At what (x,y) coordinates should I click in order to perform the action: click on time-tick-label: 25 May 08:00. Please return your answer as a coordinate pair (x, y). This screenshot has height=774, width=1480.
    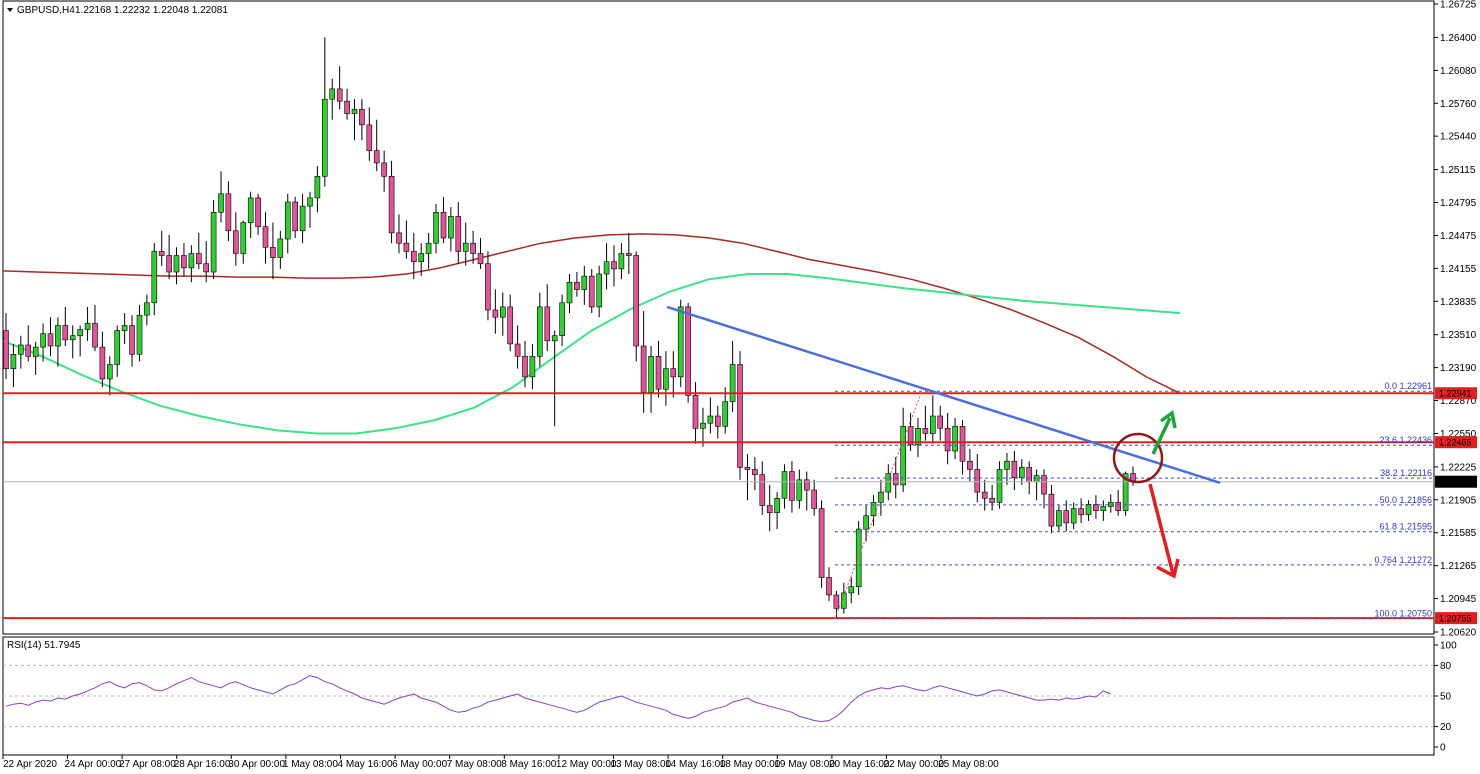
    Looking at the image, I should click on (968, 764).